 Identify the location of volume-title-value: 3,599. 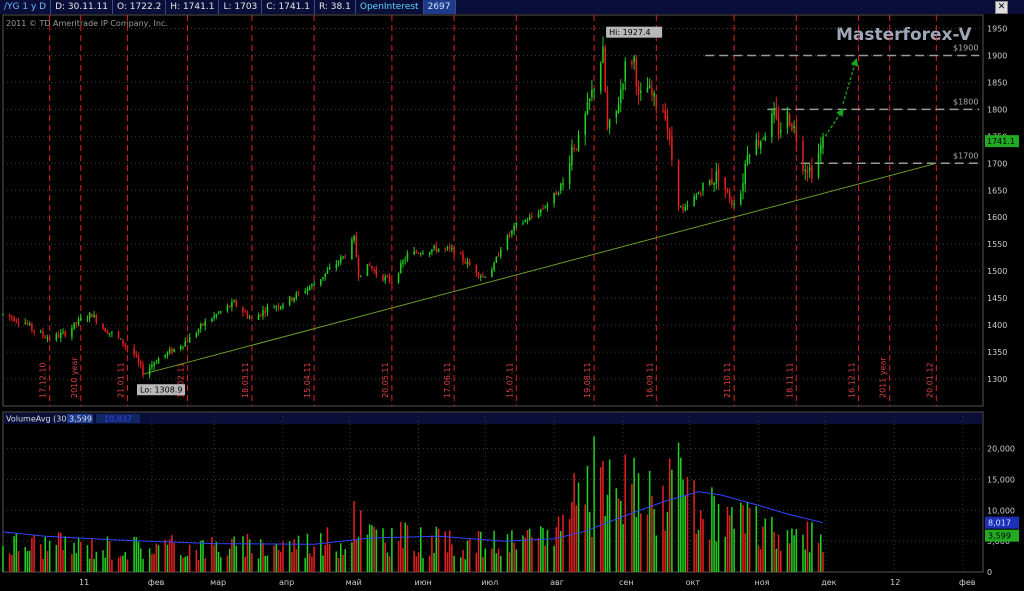
(80, 419).